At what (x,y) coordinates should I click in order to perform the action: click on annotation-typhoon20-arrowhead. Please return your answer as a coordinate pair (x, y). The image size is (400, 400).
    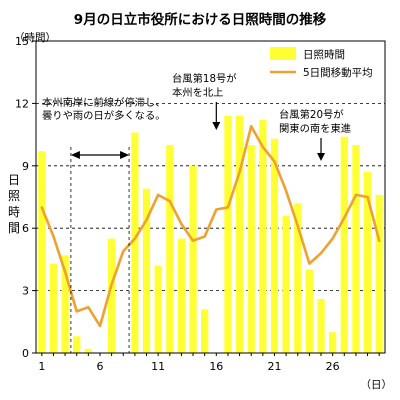
    Looking at the image, I should click on (321, 157).